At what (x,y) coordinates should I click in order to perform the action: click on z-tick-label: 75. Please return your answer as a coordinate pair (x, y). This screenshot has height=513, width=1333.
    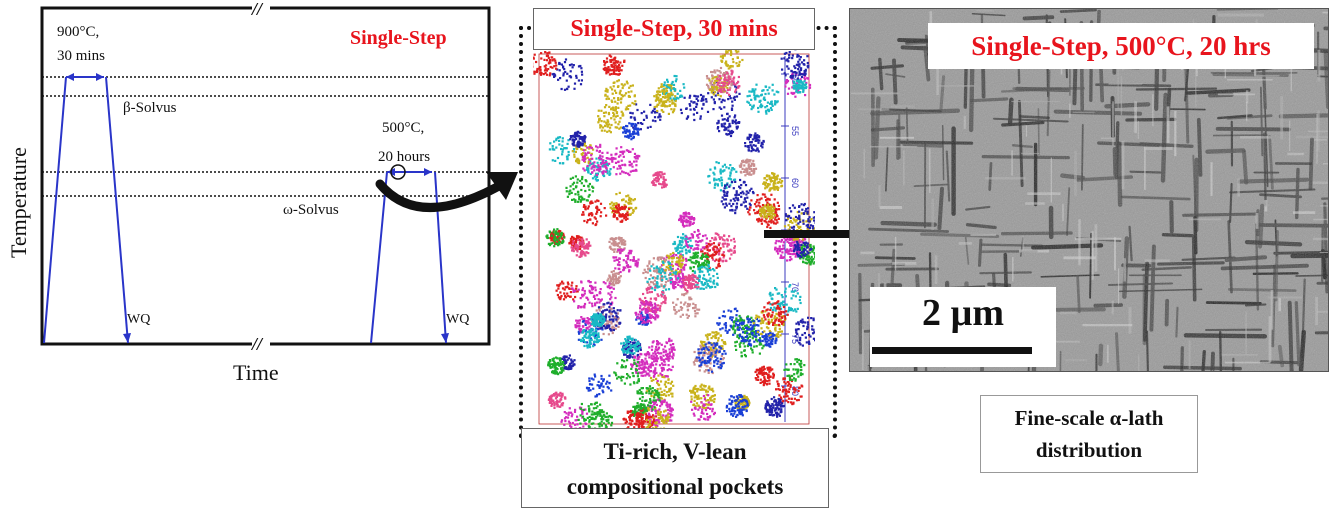
    Looking at the image, I should click on (795, 339).